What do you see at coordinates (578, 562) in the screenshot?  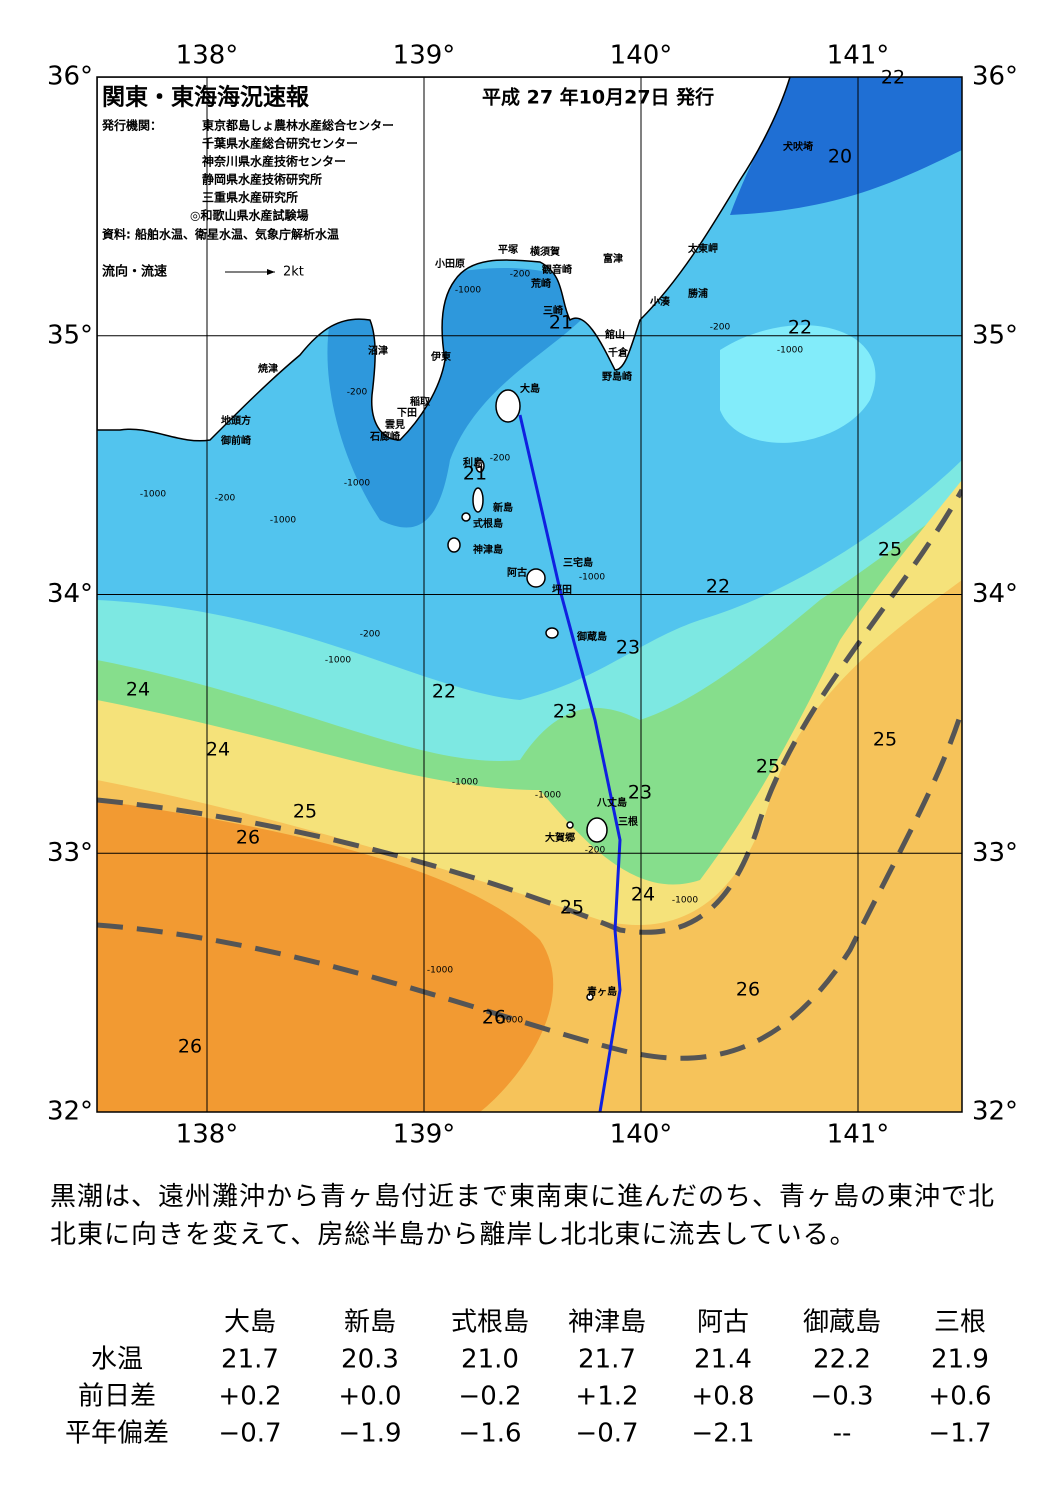 I see `place-name: 三宅島` at bounding box center [578, 562].